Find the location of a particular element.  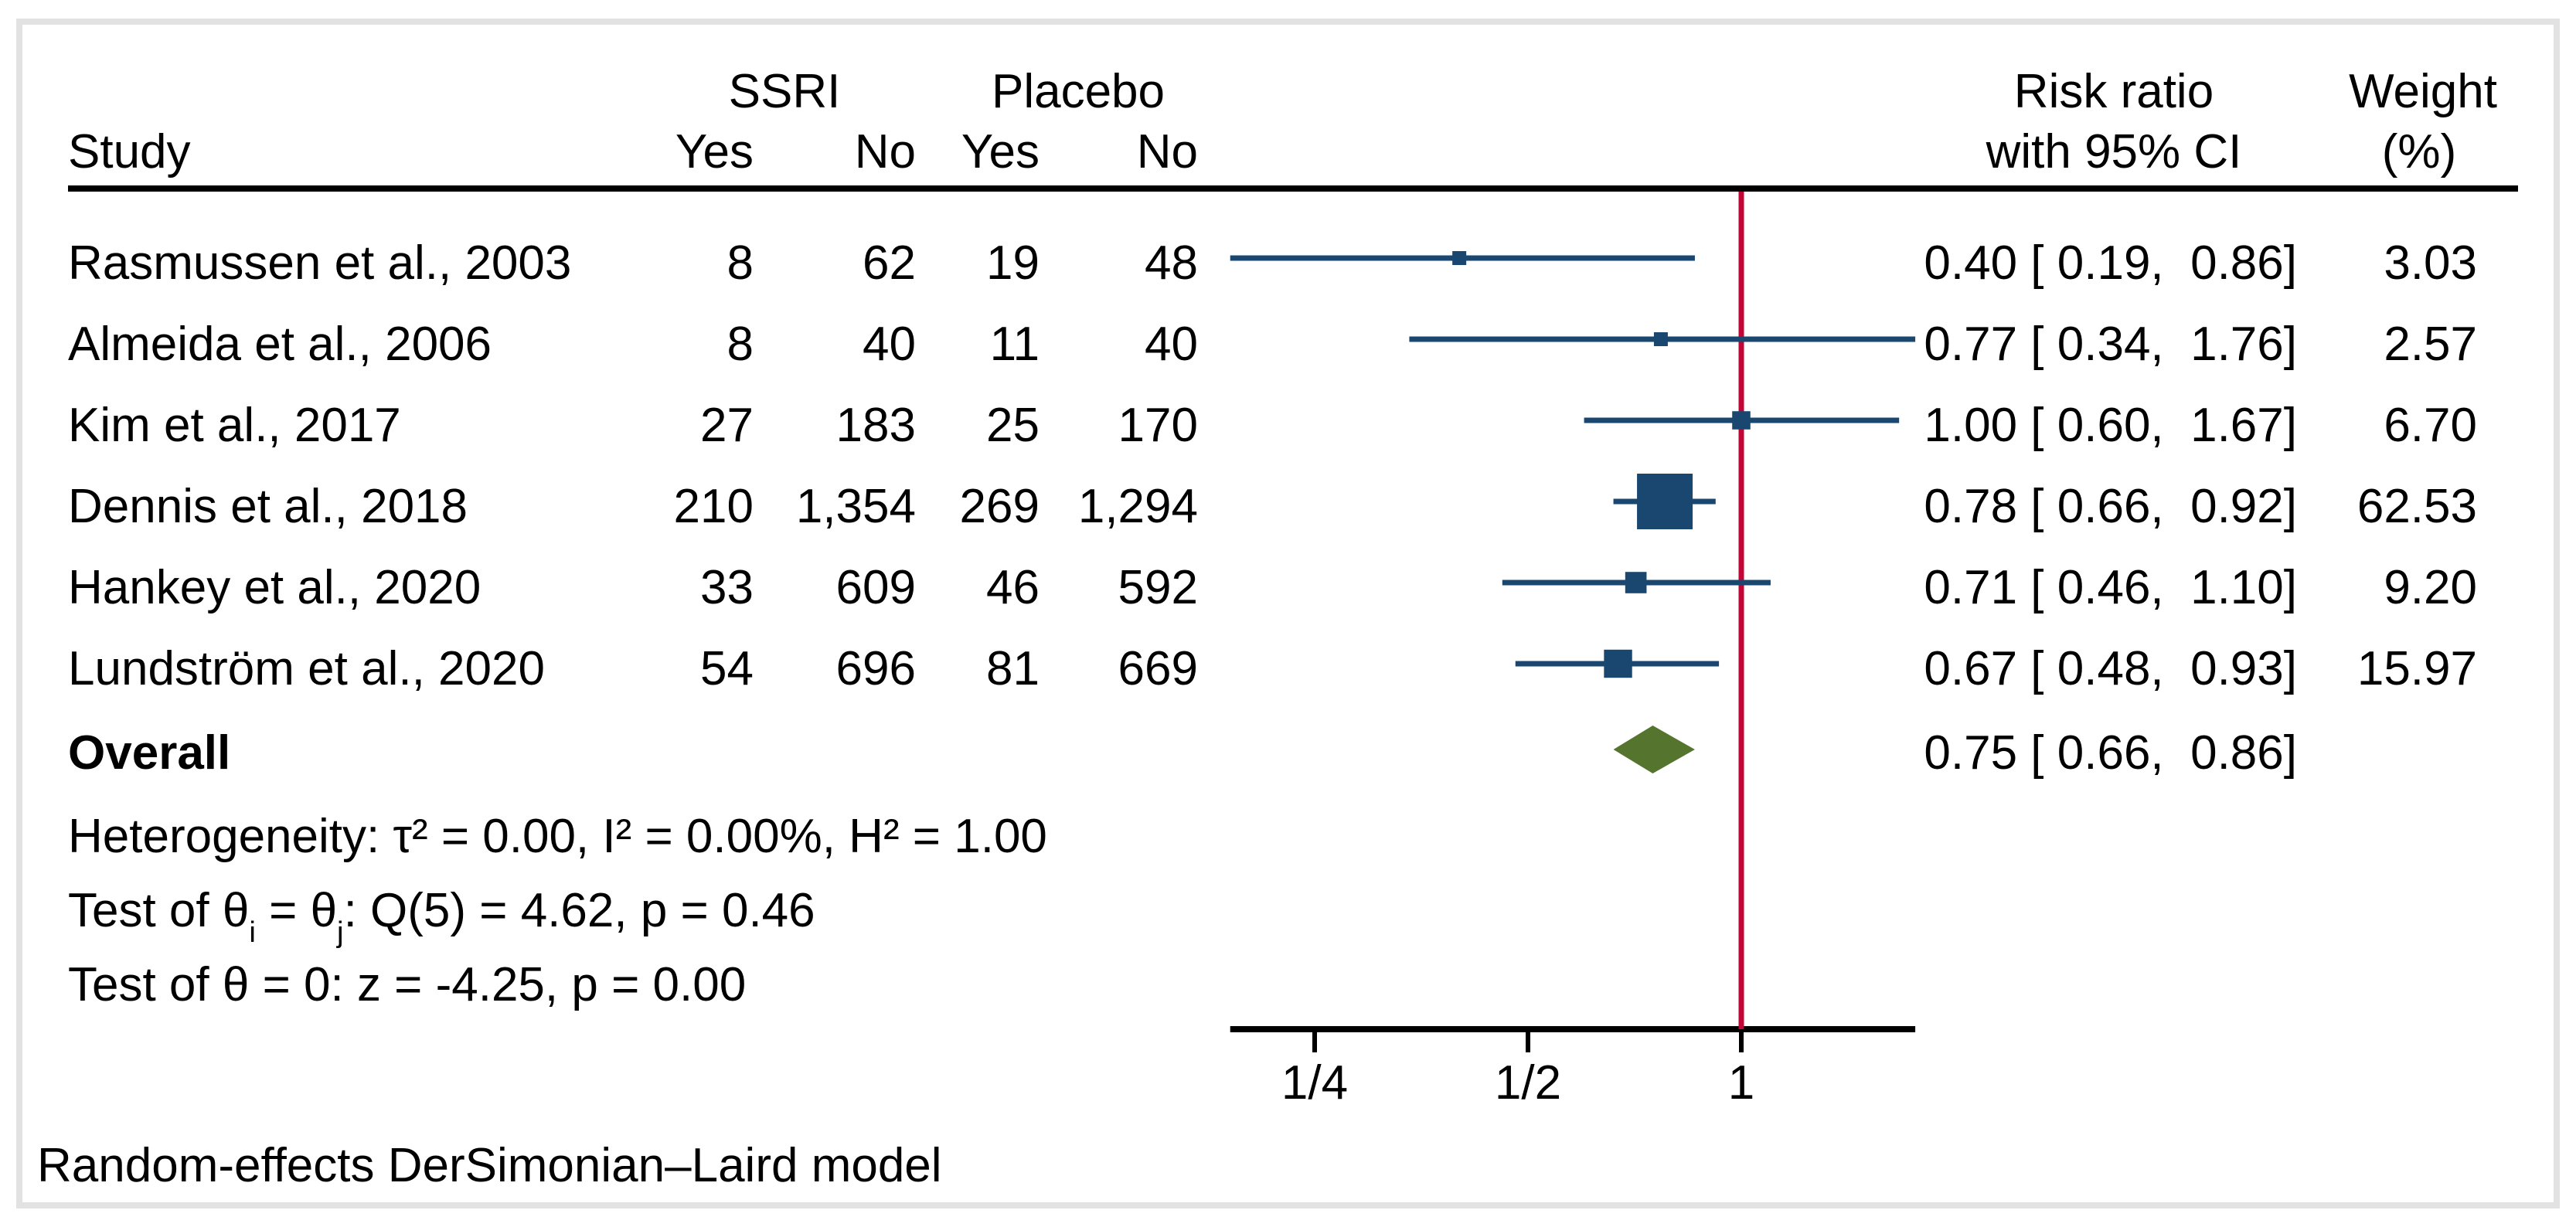

count-placebo-yes: 11 is located at coordinates (1015, 345).